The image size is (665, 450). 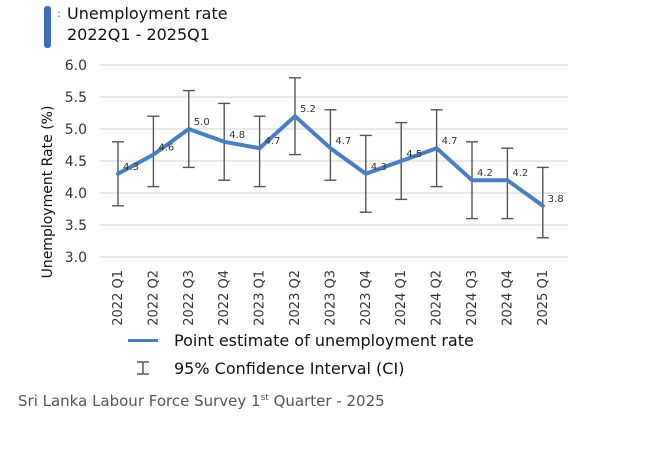 What do you see at coordinates (143, 340) in the screenshot?
I see `legend-line-swatch` at bounding box center [143, 340].